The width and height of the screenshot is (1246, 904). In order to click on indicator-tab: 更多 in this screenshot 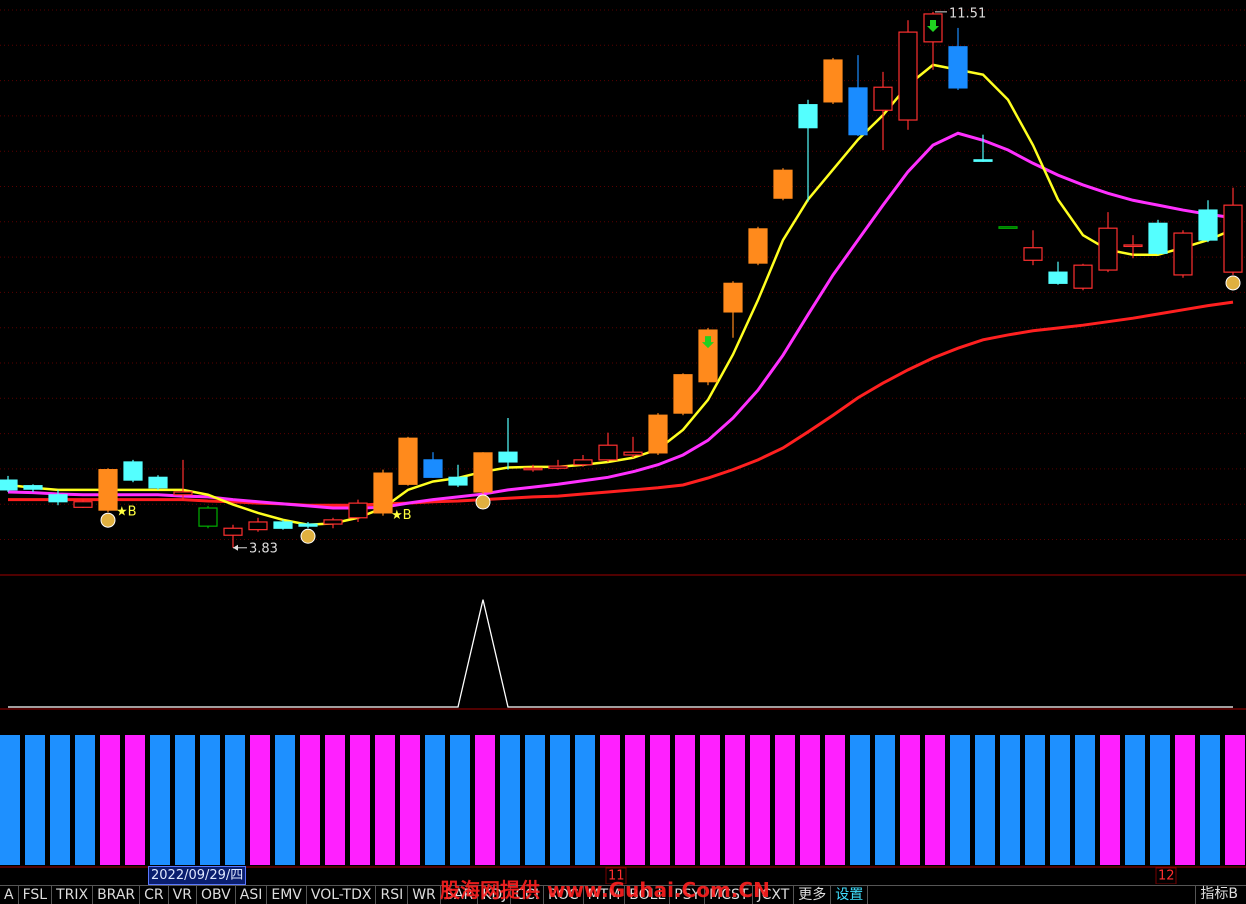, I will do `click(813, 895)`.